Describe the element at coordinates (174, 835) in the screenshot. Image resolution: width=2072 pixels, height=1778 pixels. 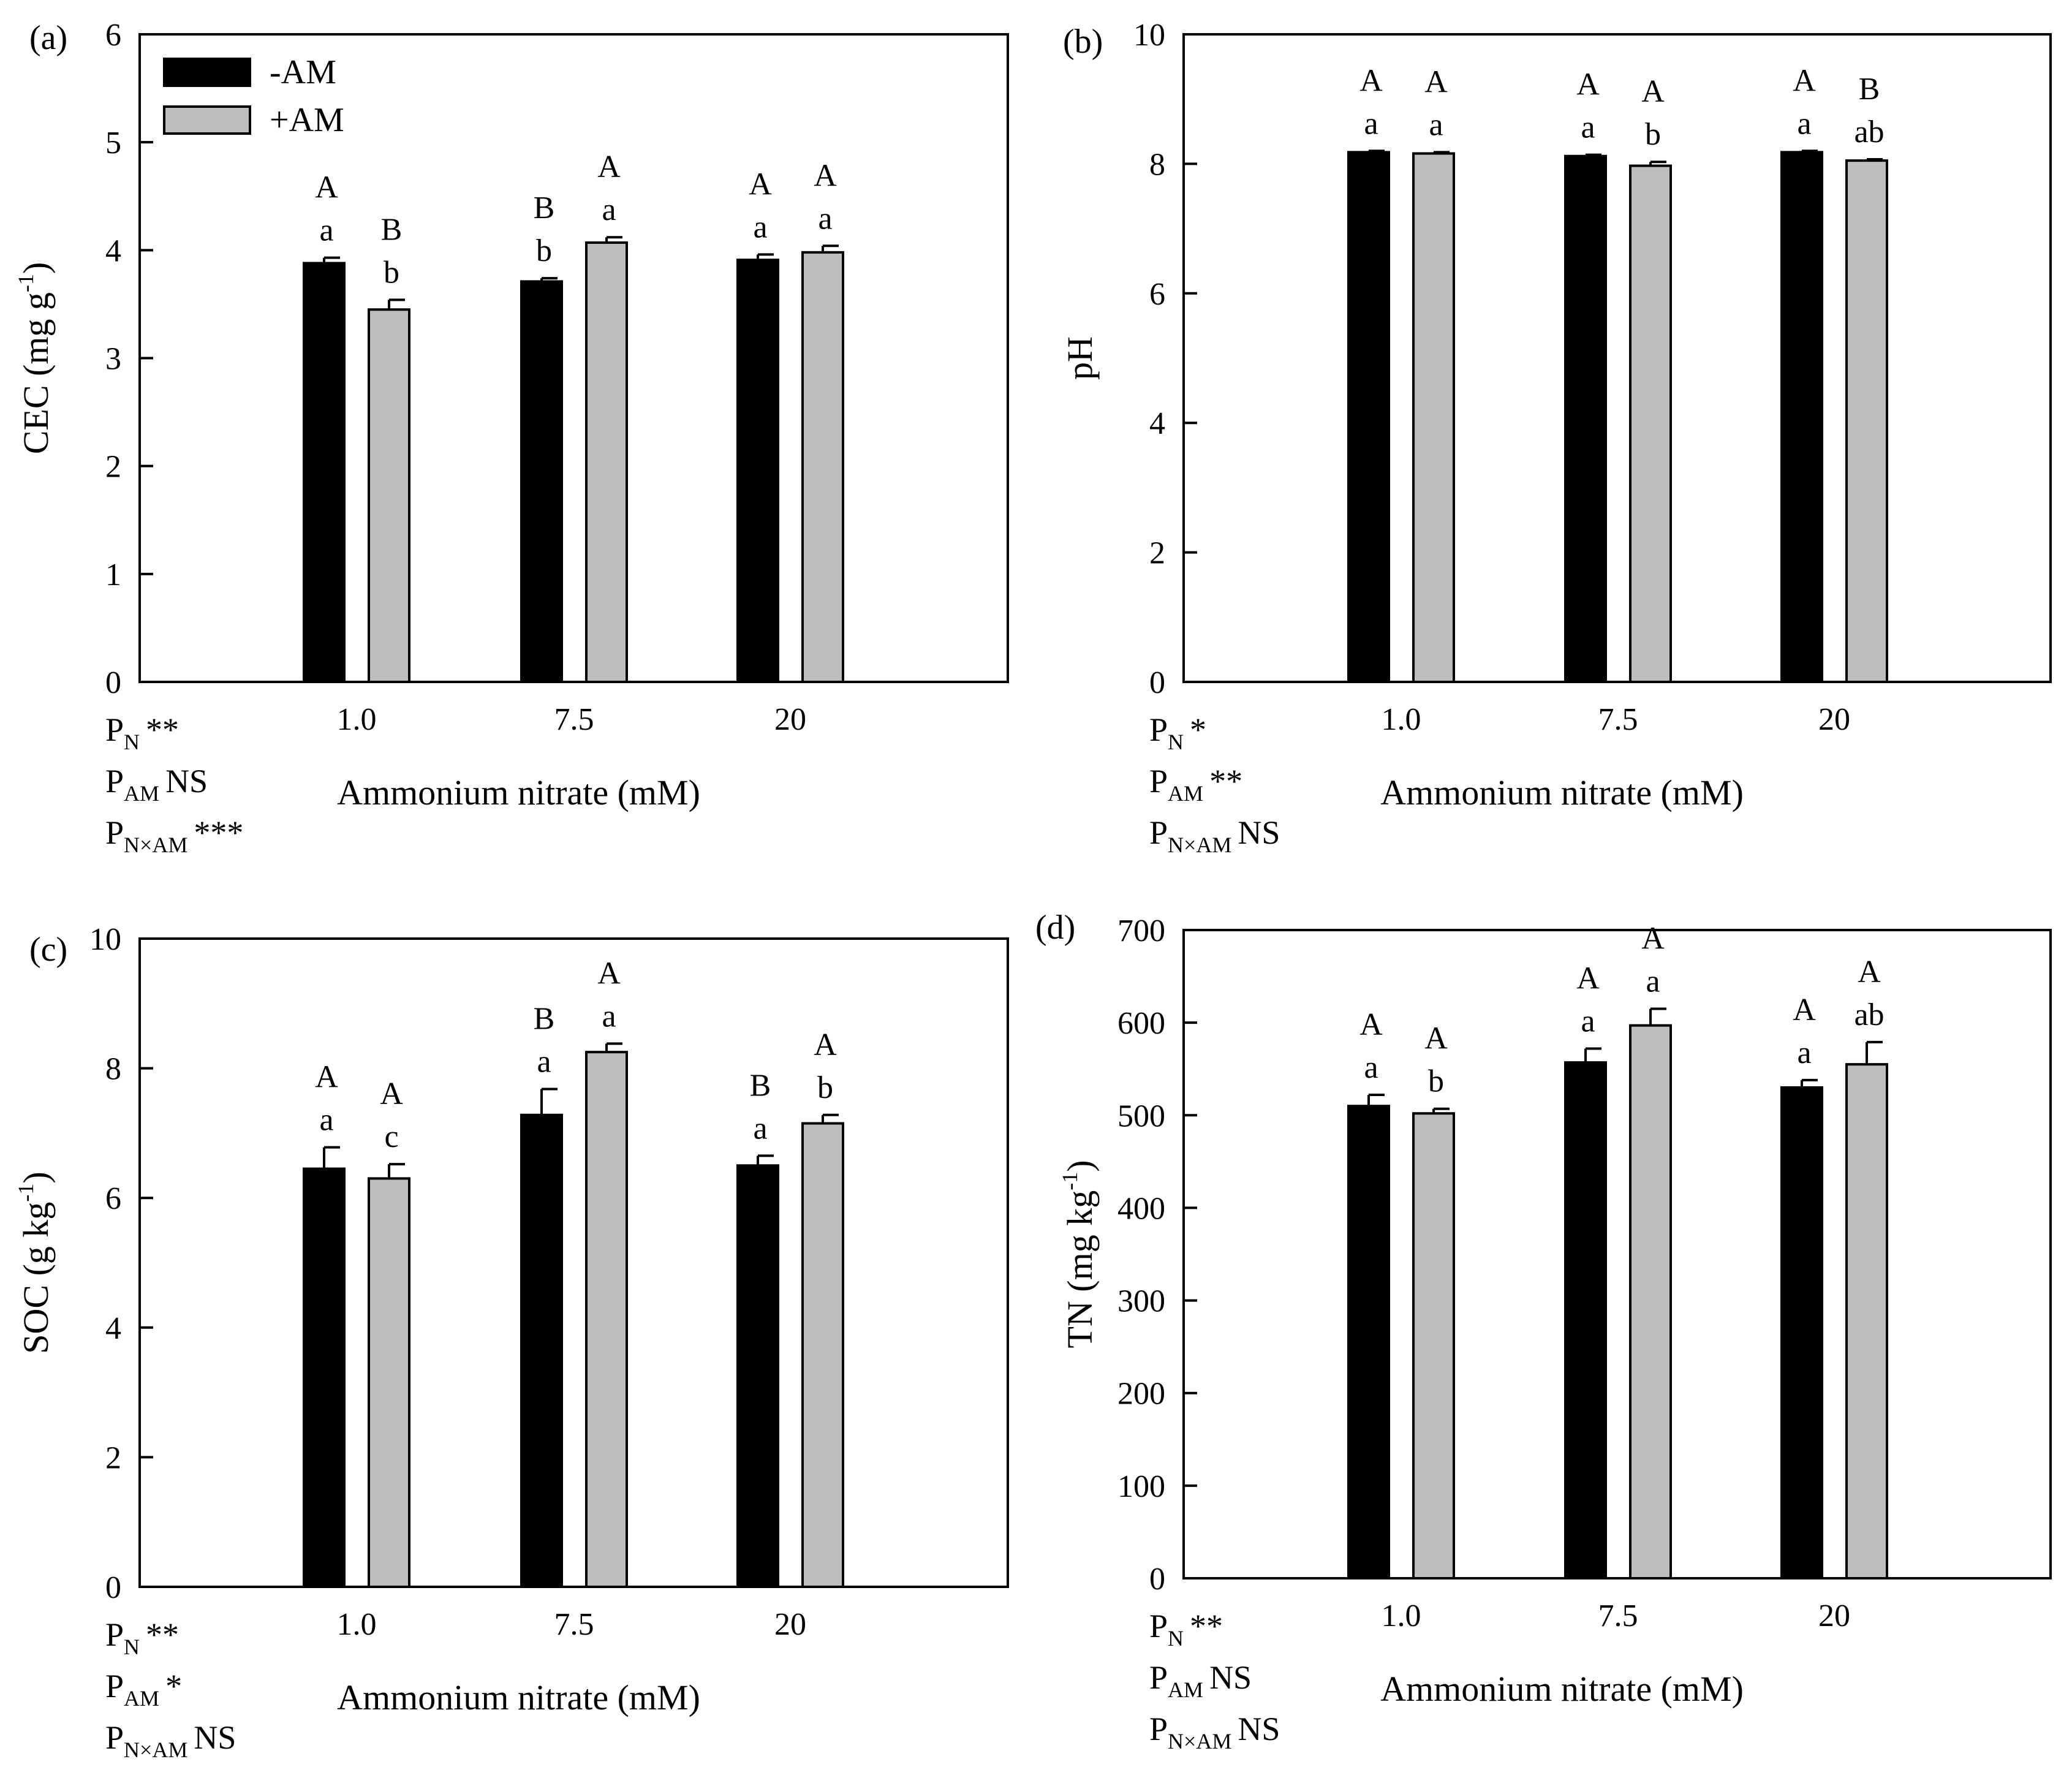
I see `p-stat: PN×AM ***` at that location.